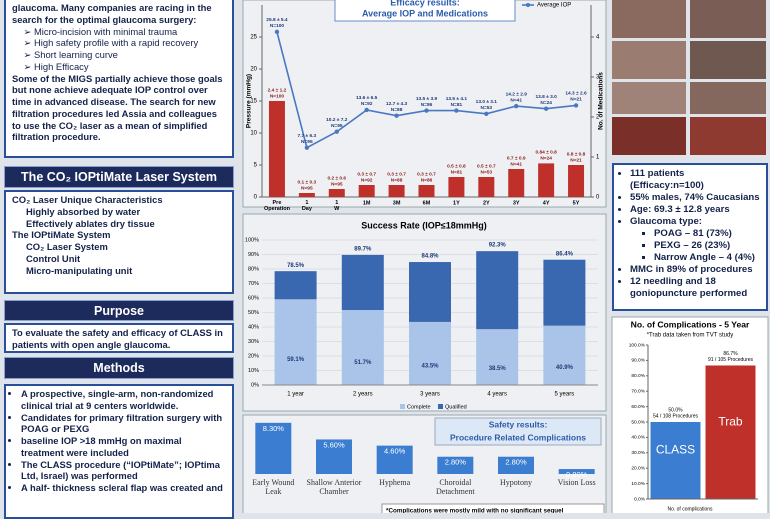 This screenshot has height=519, width=770. What do you see at coordinates (576, 160) in the screenshot?
I see `bar-n-label: N=21` at bounding box center [576, 160].